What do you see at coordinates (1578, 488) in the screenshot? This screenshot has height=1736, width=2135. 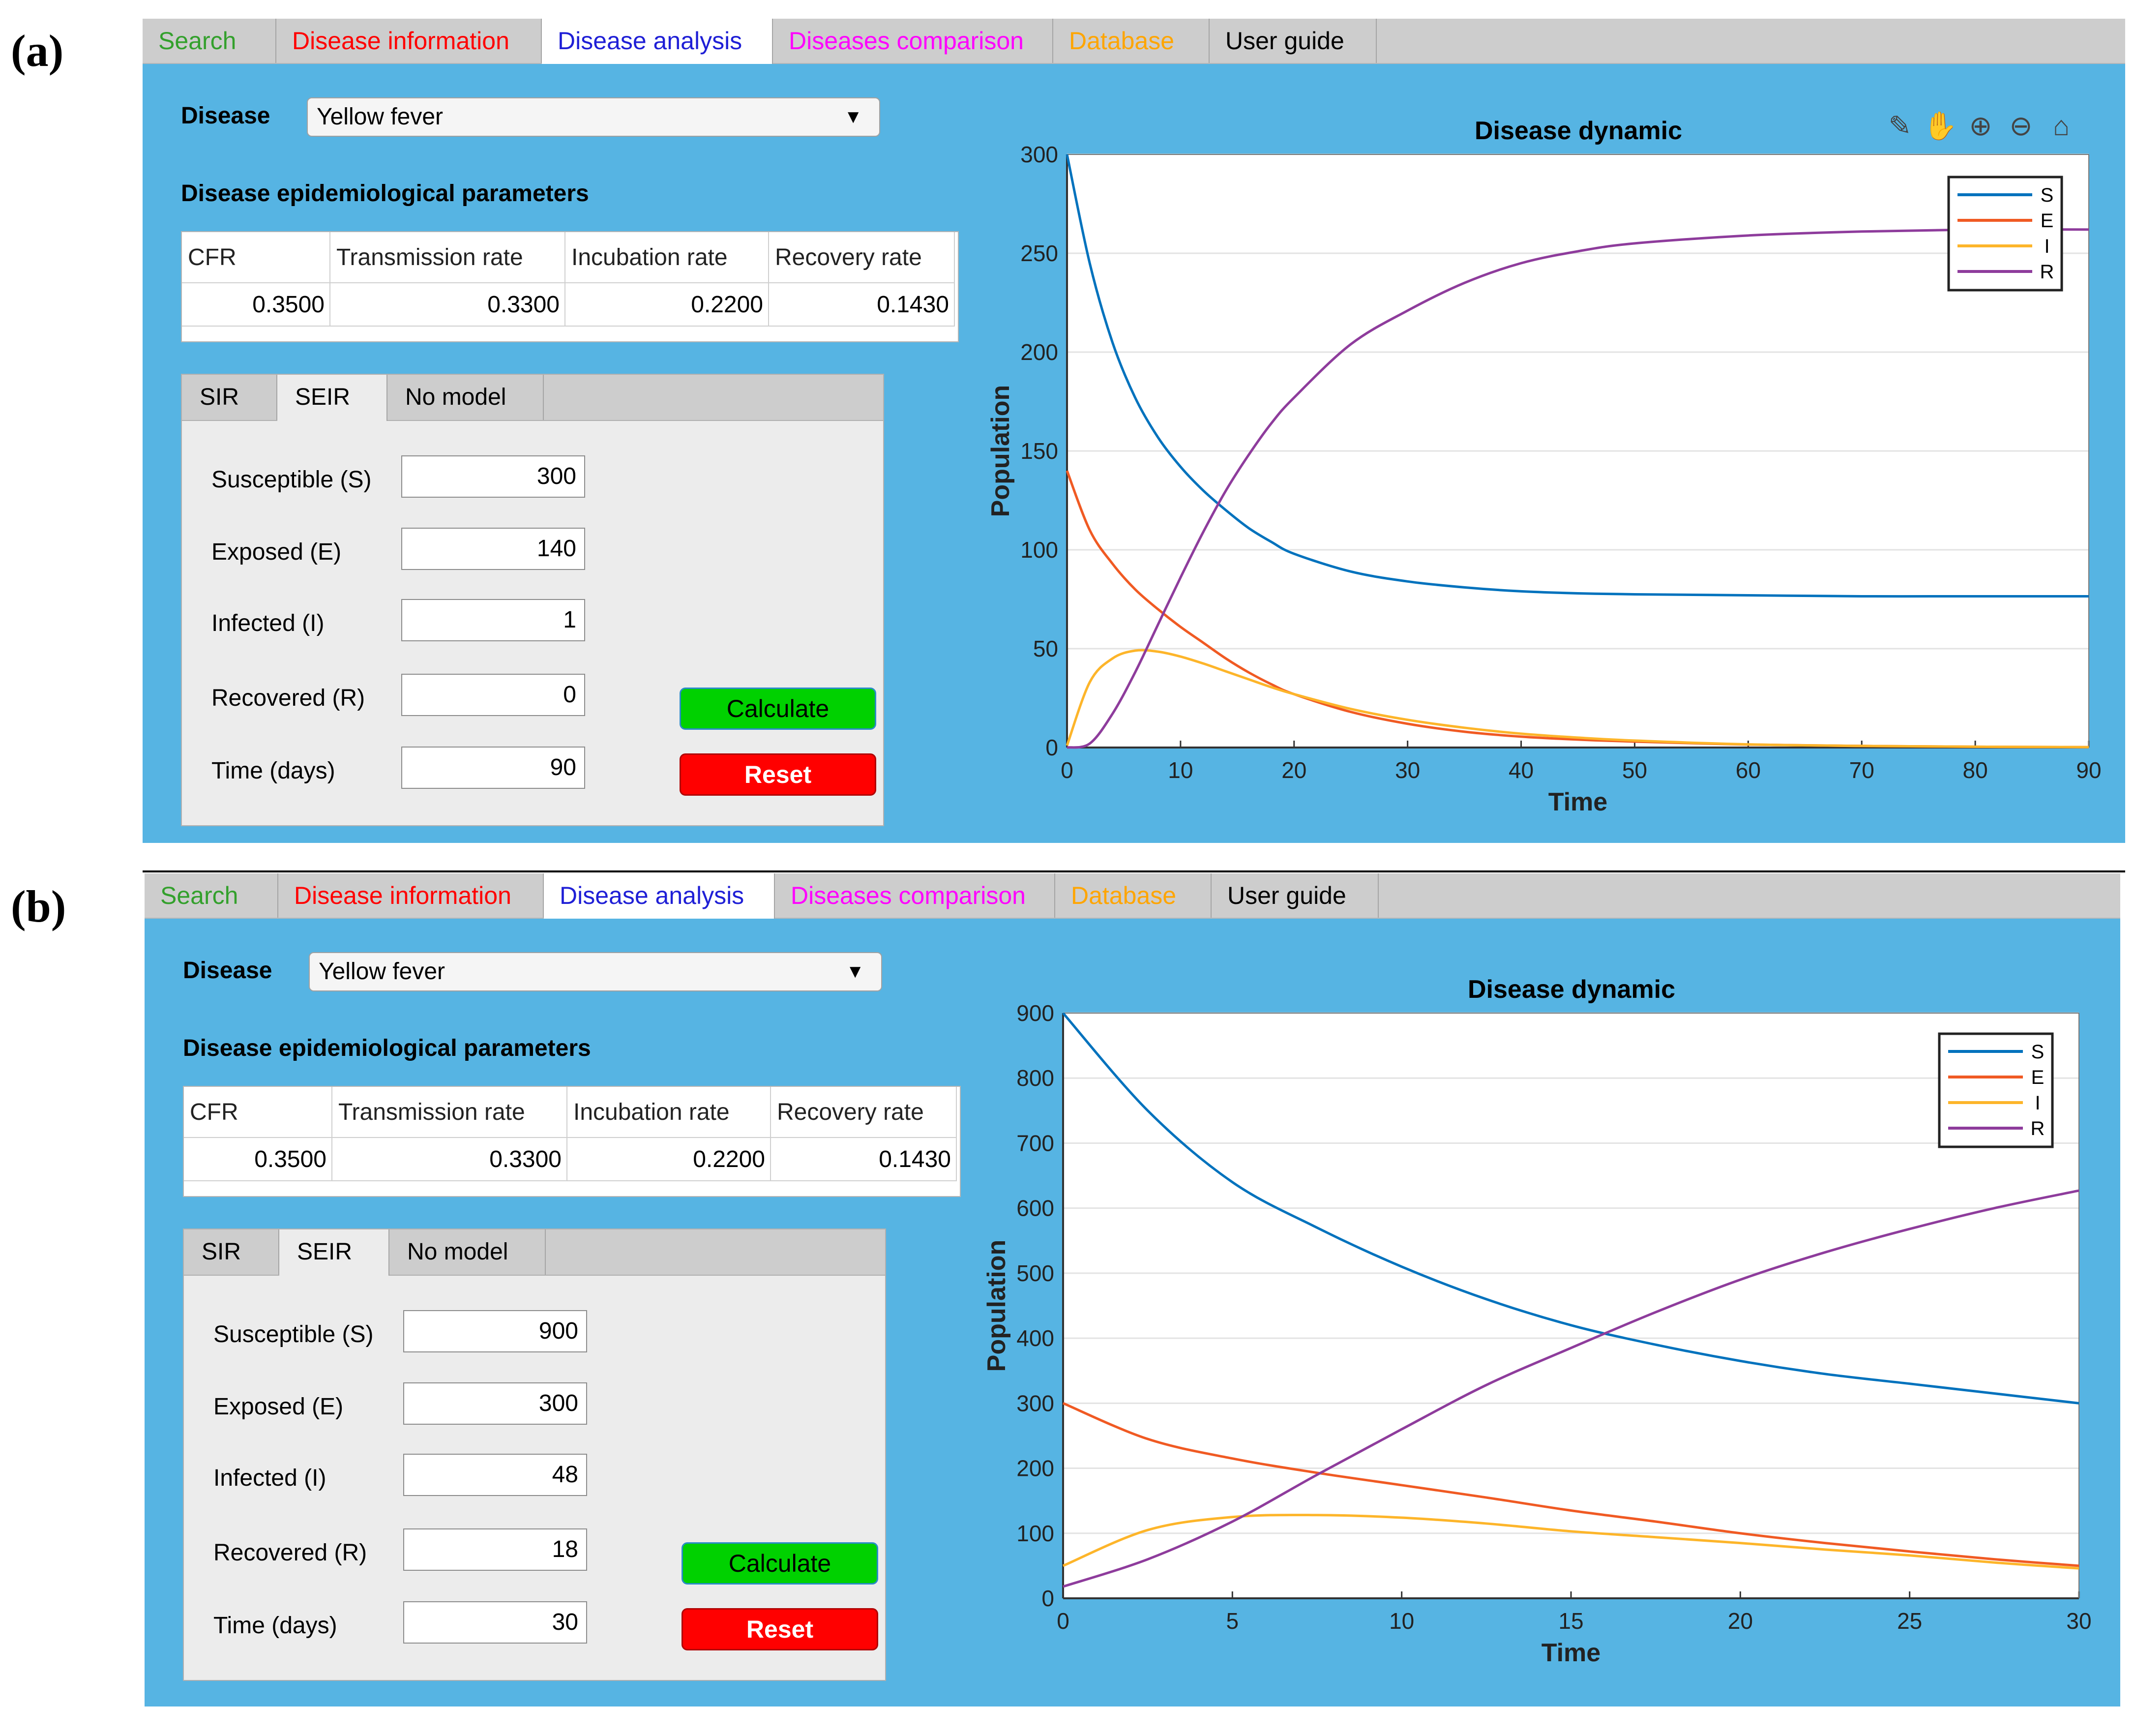 I see `series-line-r` at bounding box center [1578, 488].